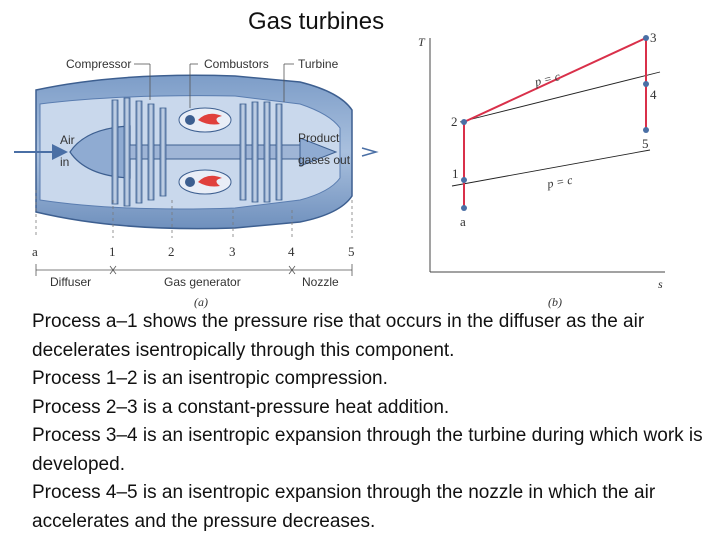 The width and height of the screenshot is (720, 540). What do you see at coordinates (67, 140) in the screenshot?
I see `air-in-label-line1: Air` at bounding box center [67, 140].